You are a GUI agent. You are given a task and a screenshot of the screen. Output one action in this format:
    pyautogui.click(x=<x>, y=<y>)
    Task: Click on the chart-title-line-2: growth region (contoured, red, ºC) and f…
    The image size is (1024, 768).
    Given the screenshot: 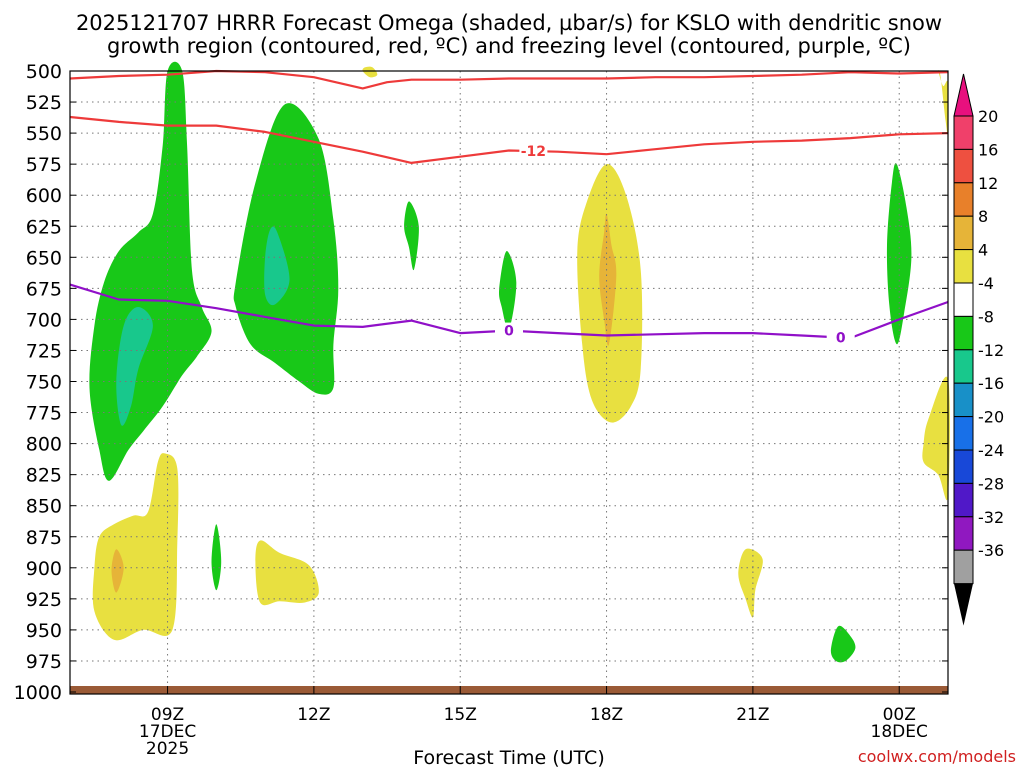 What is the action you would take?
    pyautogui.click(x=509, y=46)
    